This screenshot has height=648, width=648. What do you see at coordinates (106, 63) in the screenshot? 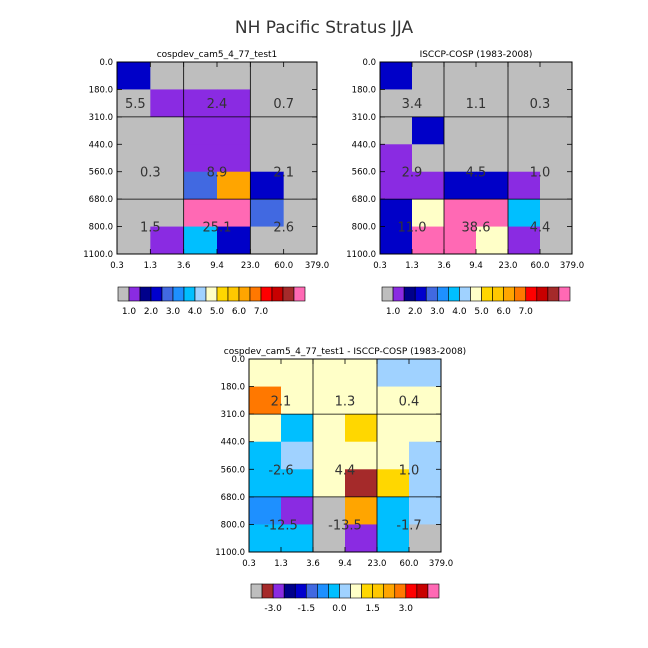
I see `y-tick-label: 0.0` at bounding box center [106, 63].